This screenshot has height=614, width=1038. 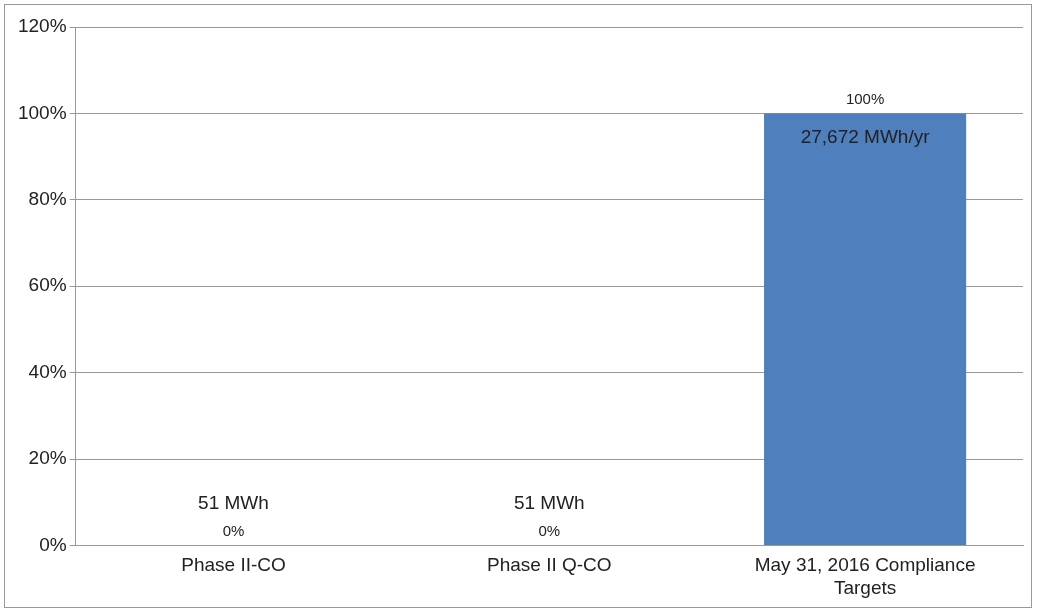 I want to click on annotation: 27,672 MWh/yr, so click(x=865, y=137).